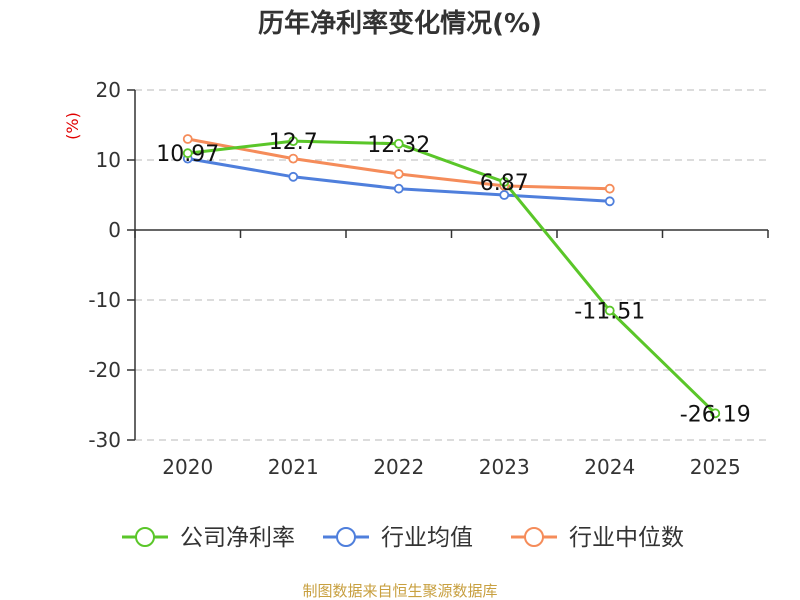 The height and width of the screenshot is (600, 800). I want to click on data-label: 6.87, so click(504, 183).